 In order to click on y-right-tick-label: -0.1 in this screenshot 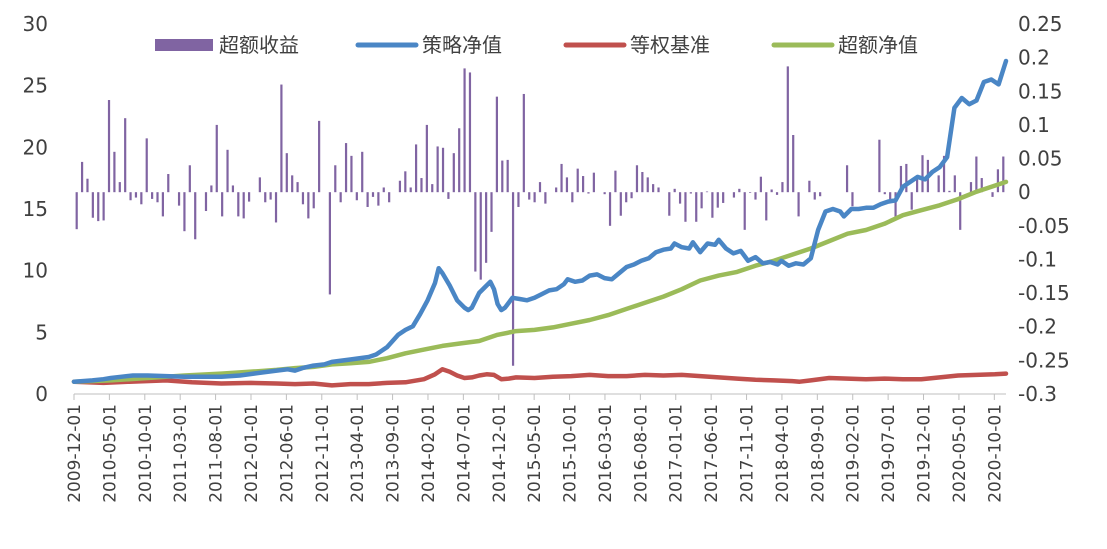, I will do `click(1037, 259)`.